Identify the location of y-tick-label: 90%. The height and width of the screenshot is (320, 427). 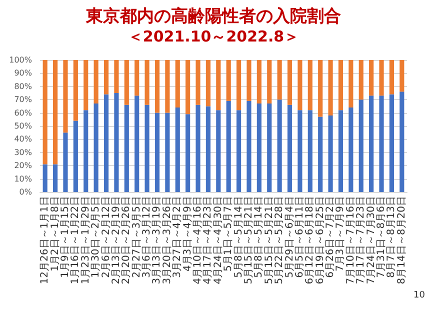
(23, 73).